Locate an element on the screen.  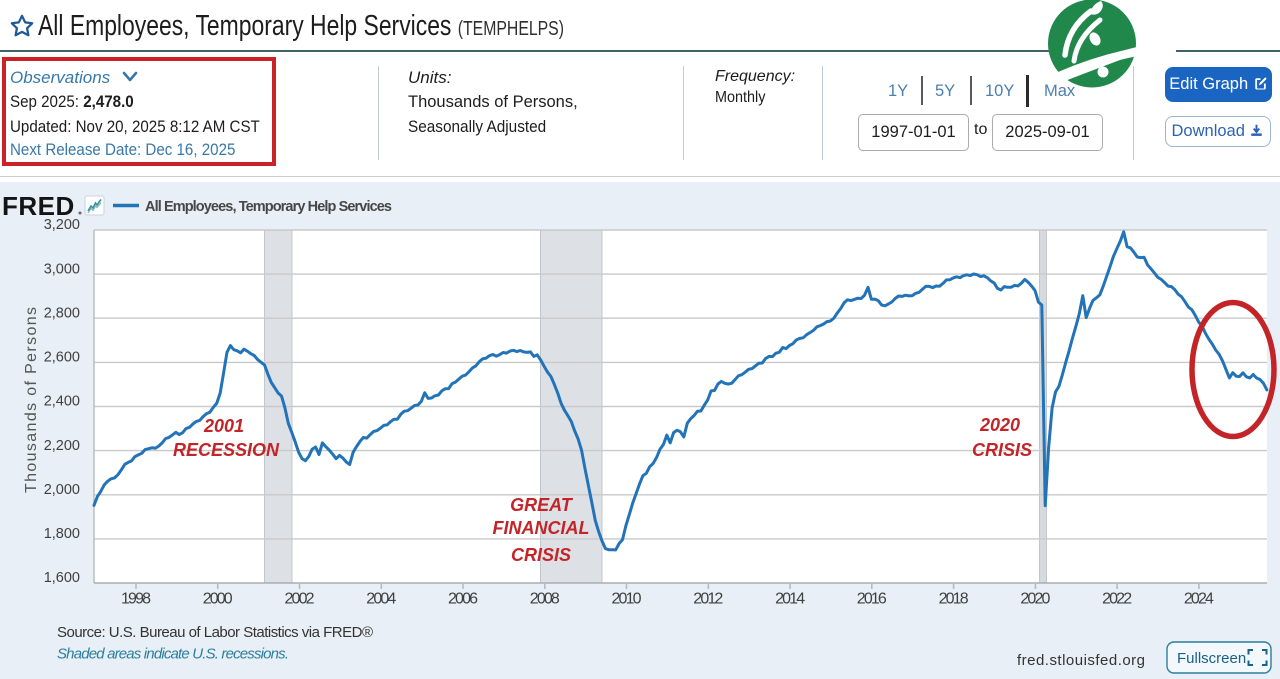
svg-text: 2018 is located at coordinates (954, 599).